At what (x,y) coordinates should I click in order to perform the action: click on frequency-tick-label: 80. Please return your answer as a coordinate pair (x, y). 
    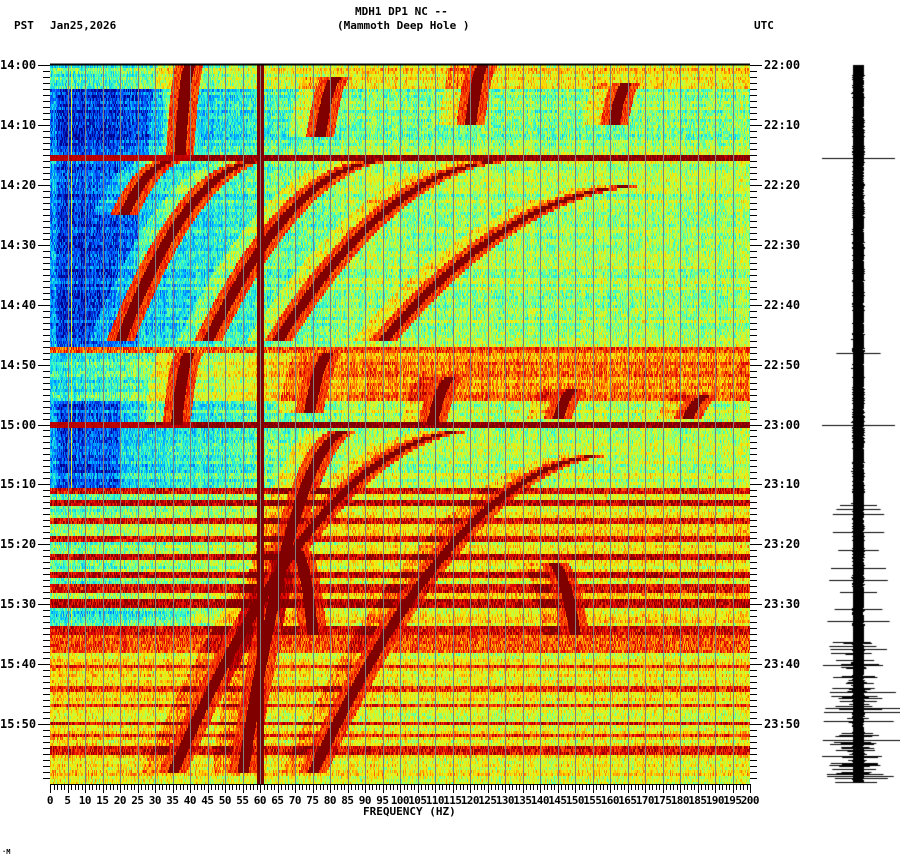
    Looking at the image, I should click on (330, 800).